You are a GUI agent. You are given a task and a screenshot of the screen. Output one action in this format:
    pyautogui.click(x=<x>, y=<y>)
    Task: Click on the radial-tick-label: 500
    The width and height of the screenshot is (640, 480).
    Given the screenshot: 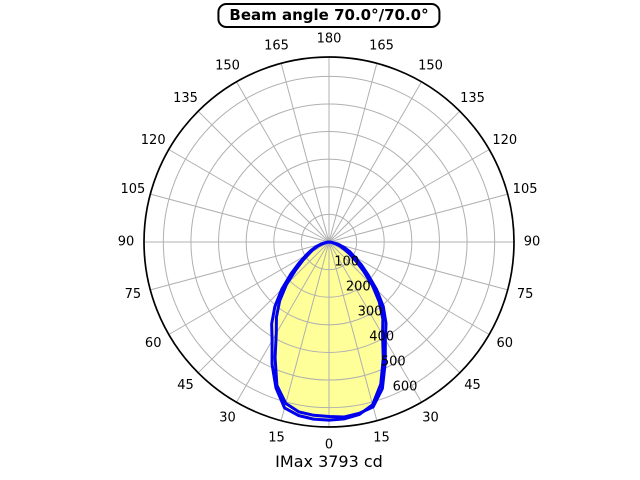 What is the action you would take?
    pyautogui.click(x=393, y=362)
    